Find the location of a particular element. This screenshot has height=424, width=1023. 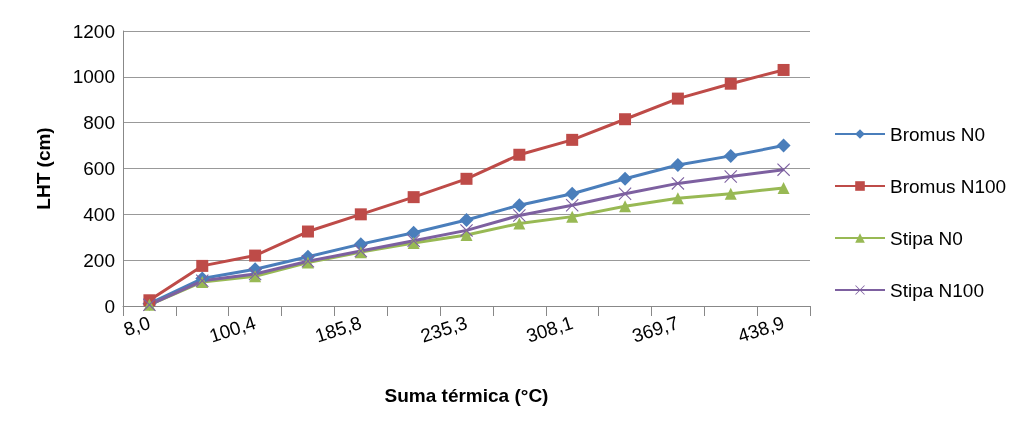

y-tick-label: 400 is located at coordinates (99, 214).